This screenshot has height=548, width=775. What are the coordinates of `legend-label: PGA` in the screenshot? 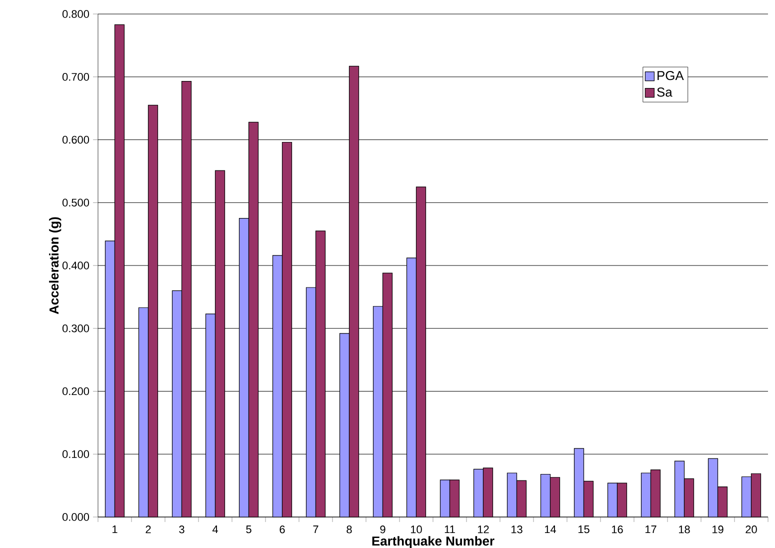 It's located at (671, 75).